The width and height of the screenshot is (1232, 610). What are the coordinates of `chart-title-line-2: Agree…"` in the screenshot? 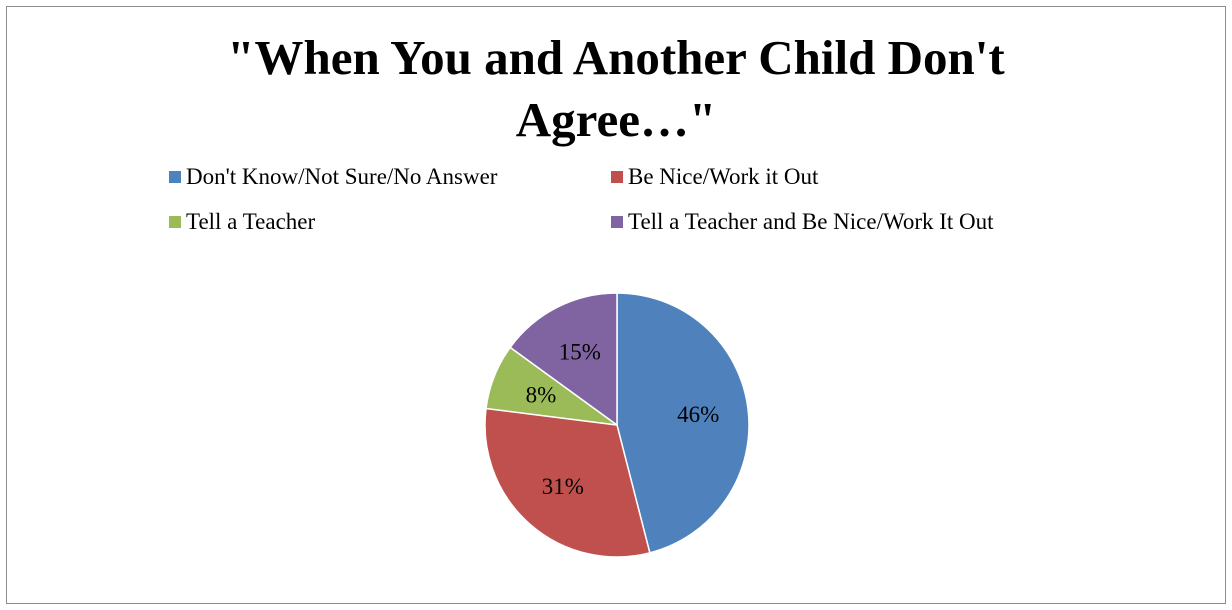 It's located at (616, 119).